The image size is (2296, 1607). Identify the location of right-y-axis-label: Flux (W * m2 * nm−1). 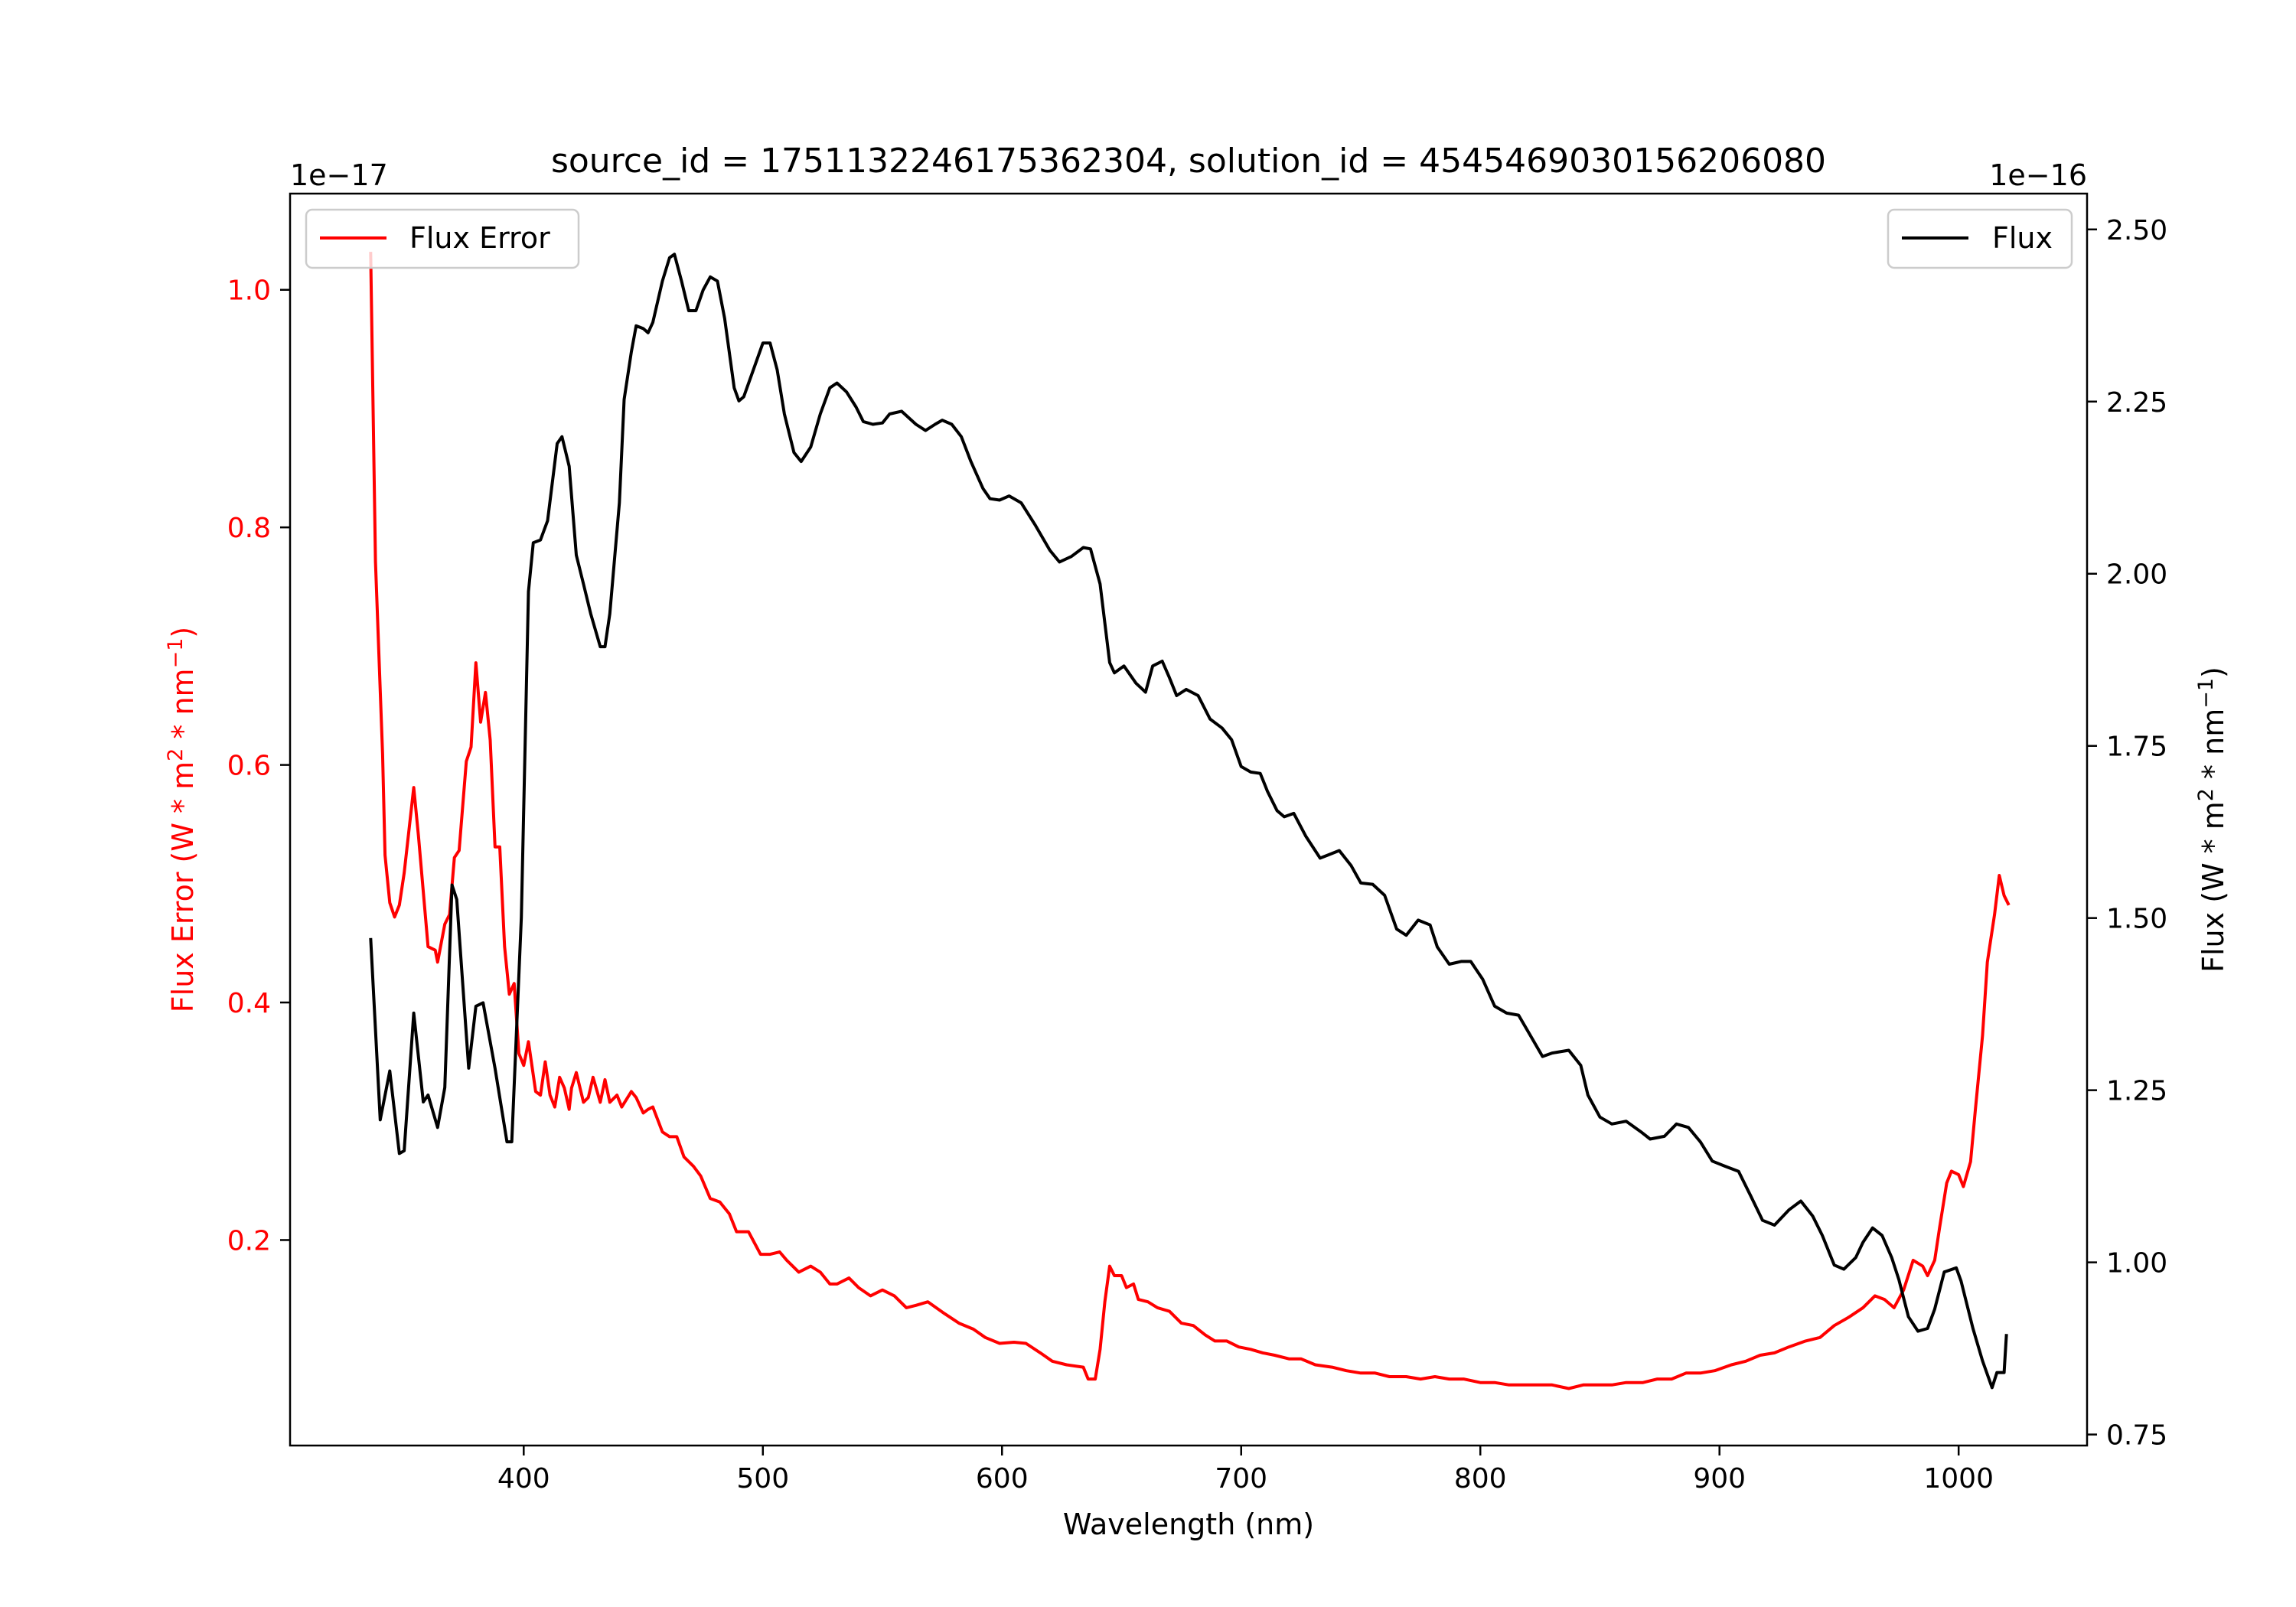
(2212, 820).